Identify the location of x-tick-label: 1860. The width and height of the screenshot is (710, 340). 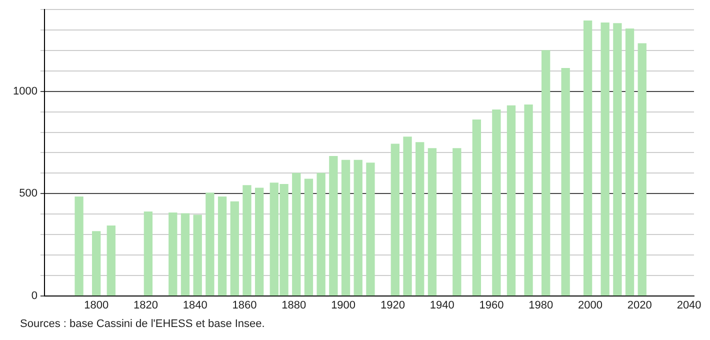
(244, 305).